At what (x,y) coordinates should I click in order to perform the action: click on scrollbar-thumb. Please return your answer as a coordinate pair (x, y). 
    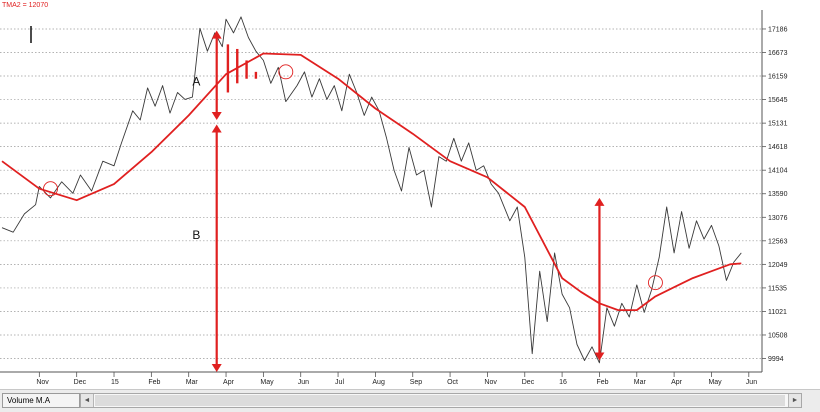
    Looking at the image, I should click on (440, 400).